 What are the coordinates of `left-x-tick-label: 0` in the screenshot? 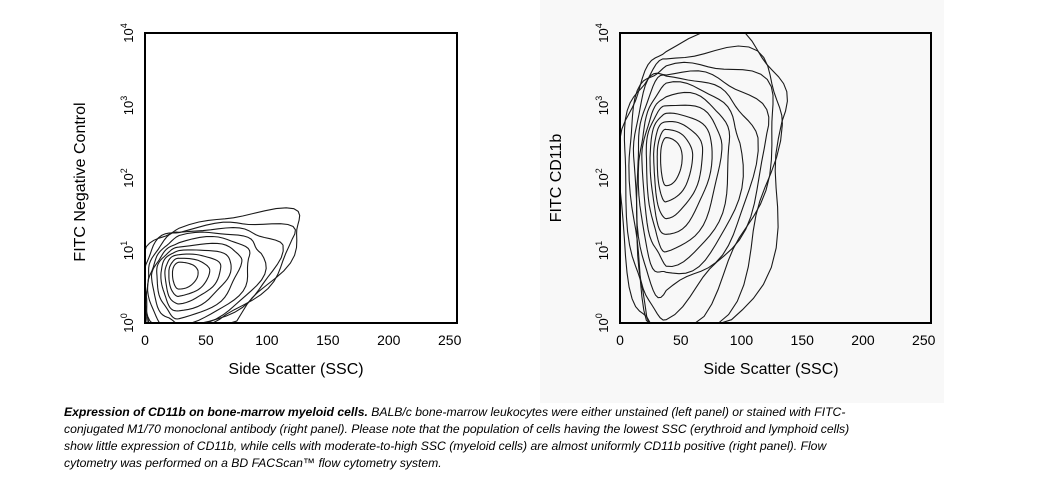 It's located at (145, 340).